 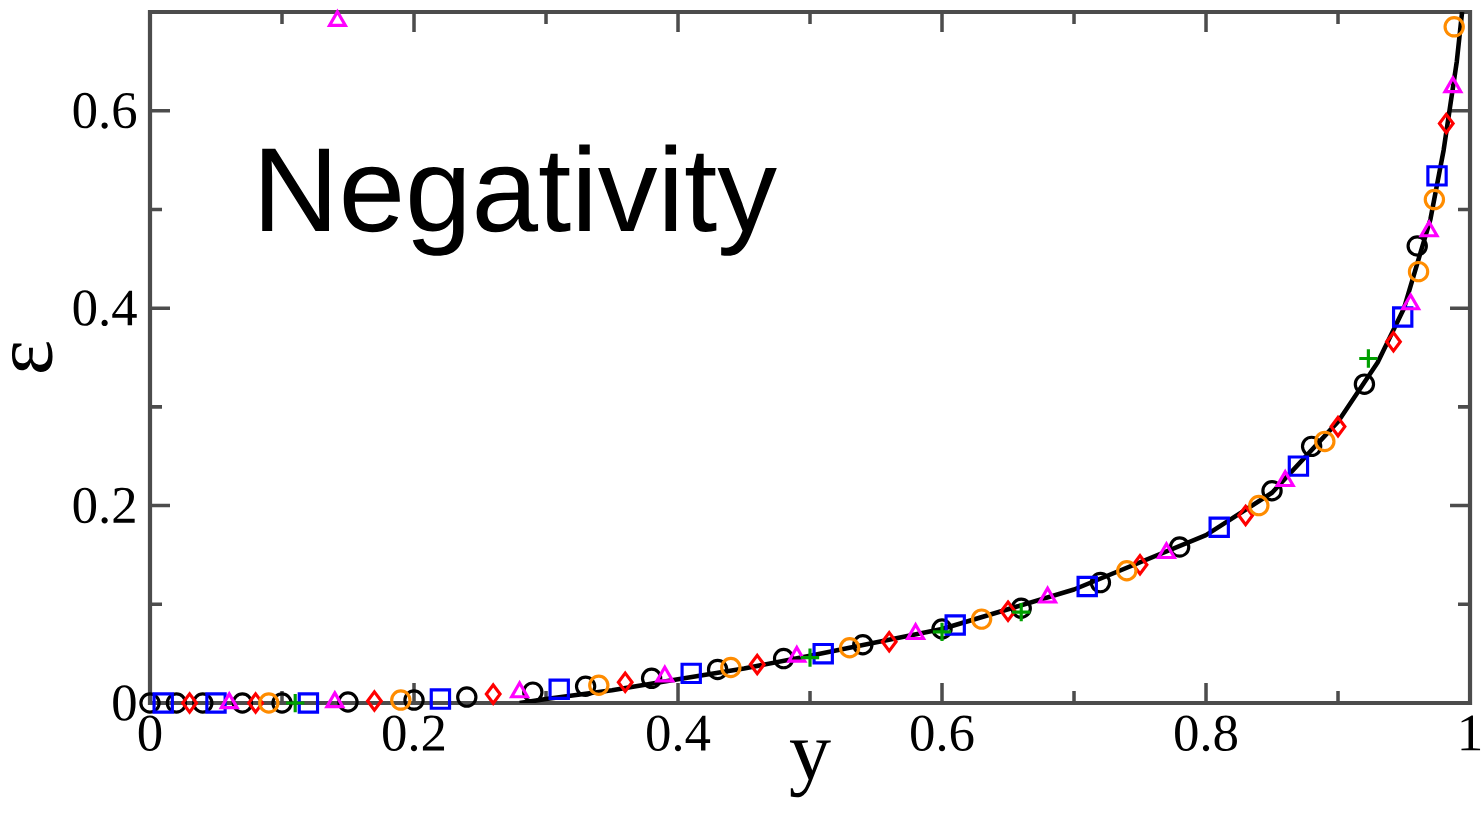 I want to click on y-tick-label: 0.4, so click(x=105, y=308).